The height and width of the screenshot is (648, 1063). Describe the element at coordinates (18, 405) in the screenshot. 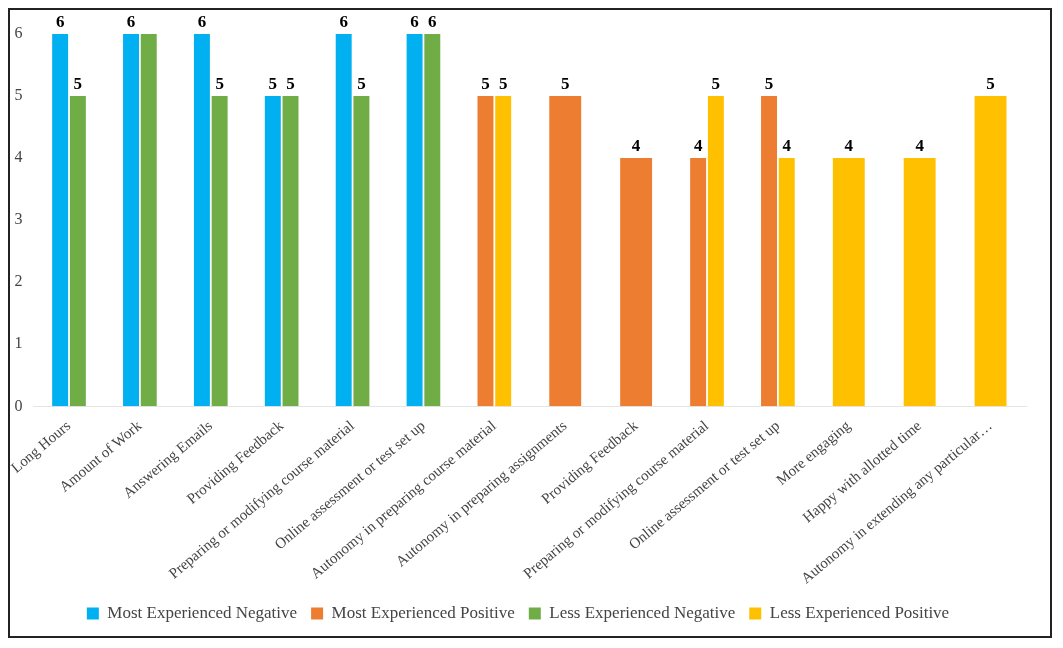

I see `y-tick-label: 0` at that location.